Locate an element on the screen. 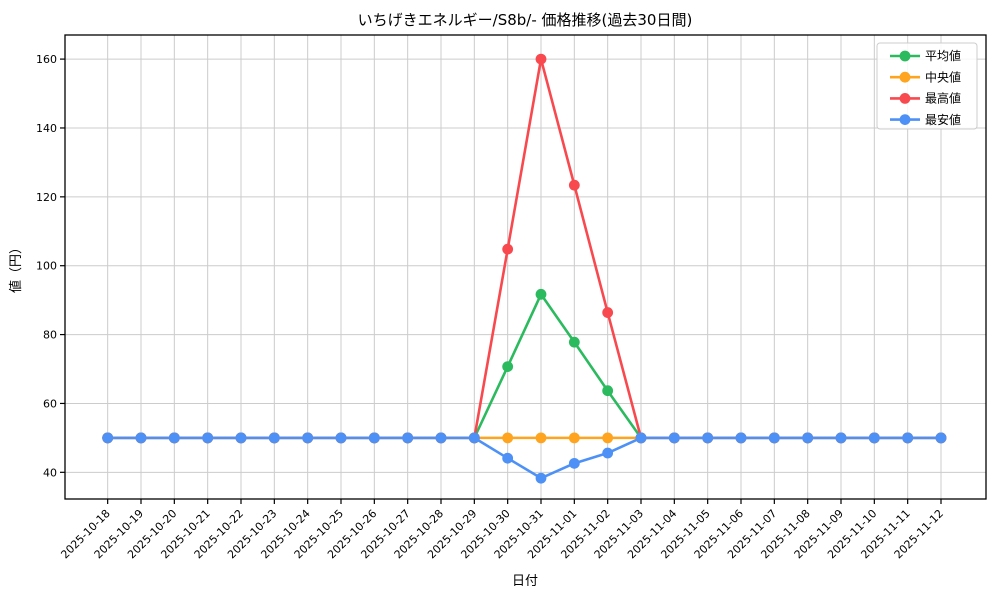  legend-item-min: 最安値 is located at coordinates (925, 119).